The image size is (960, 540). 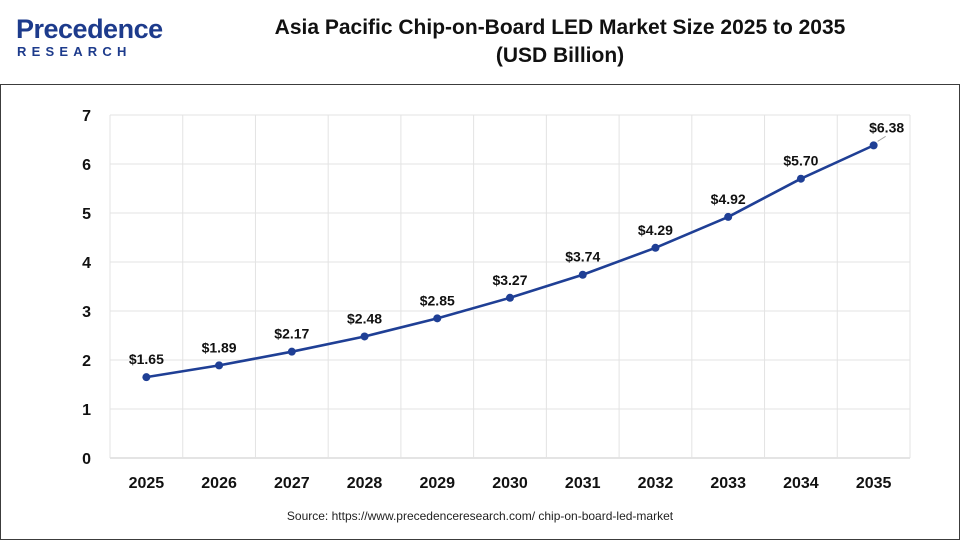 I want to click on x-tick-label: 2034, so click(x=801, y=483).